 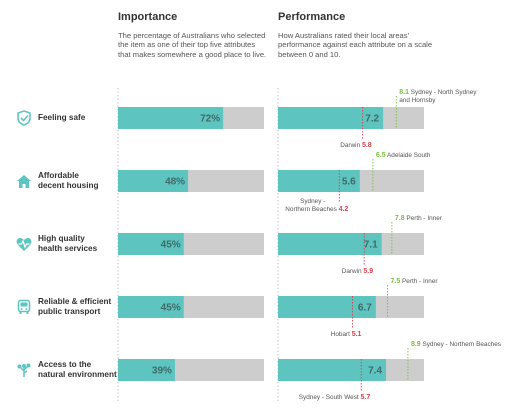 What do you see at coordinates (24, 118) in the screenshot?
I see `shield-check-icon` at bounding box center [24, 118].